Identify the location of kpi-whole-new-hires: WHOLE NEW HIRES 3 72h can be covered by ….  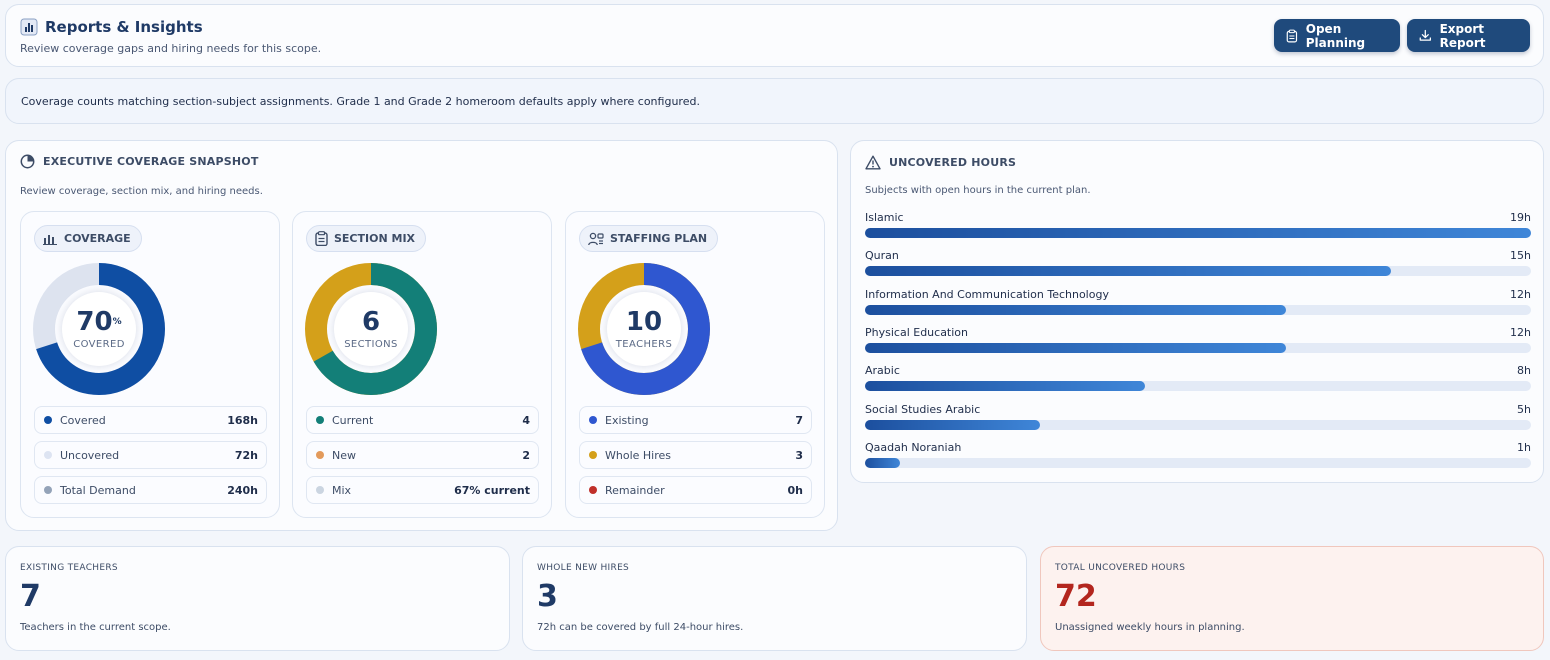
(774, 598).